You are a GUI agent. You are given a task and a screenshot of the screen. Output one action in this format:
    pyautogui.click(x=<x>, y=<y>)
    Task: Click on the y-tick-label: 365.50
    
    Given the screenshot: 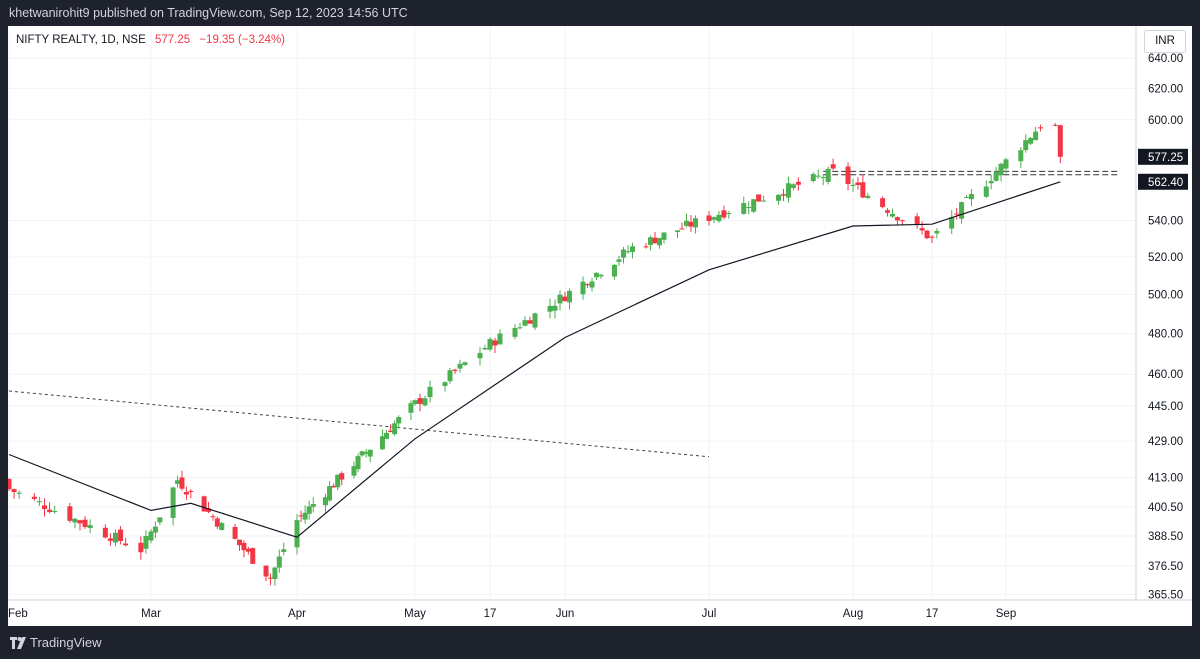 What is the action you would take?
    pyautogui.click(x=1165, y=595)
    